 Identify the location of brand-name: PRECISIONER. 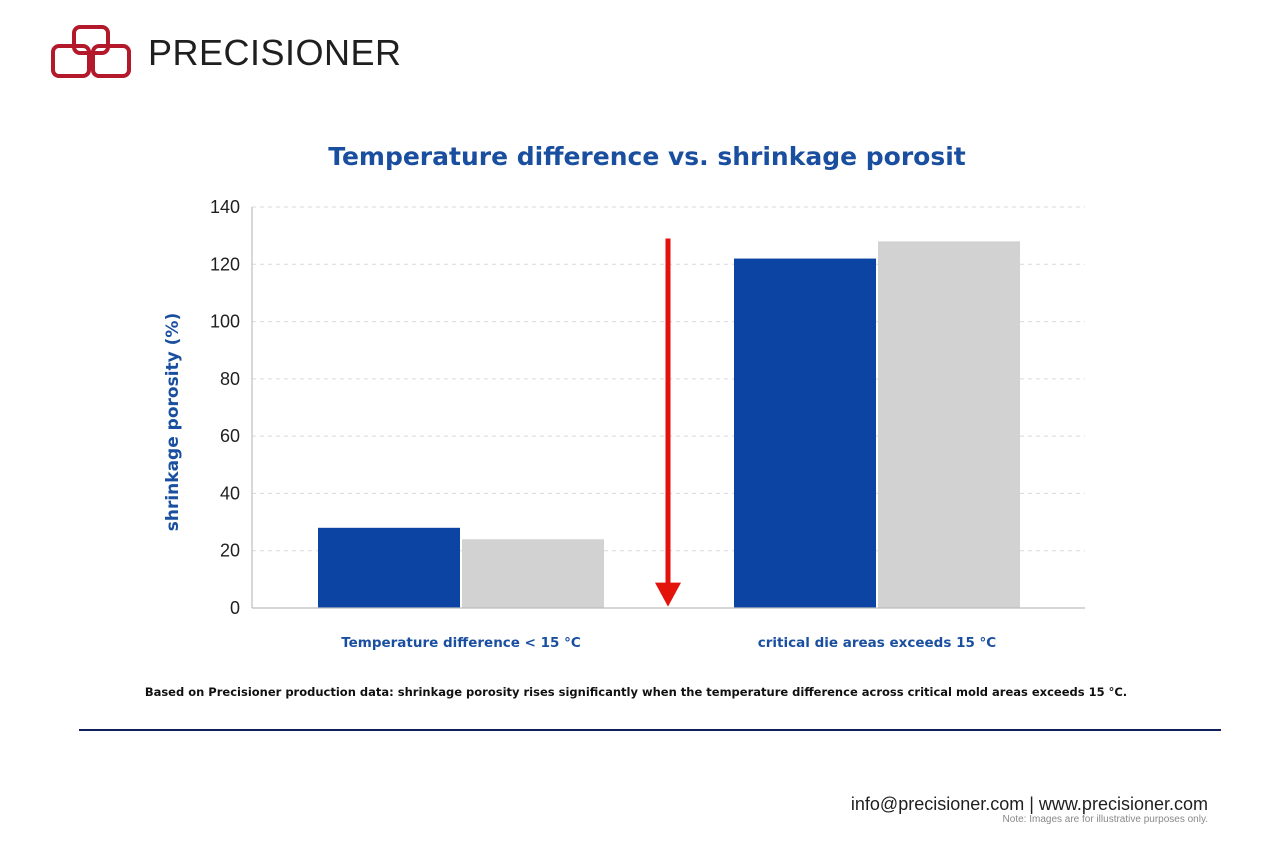
(275, 52).